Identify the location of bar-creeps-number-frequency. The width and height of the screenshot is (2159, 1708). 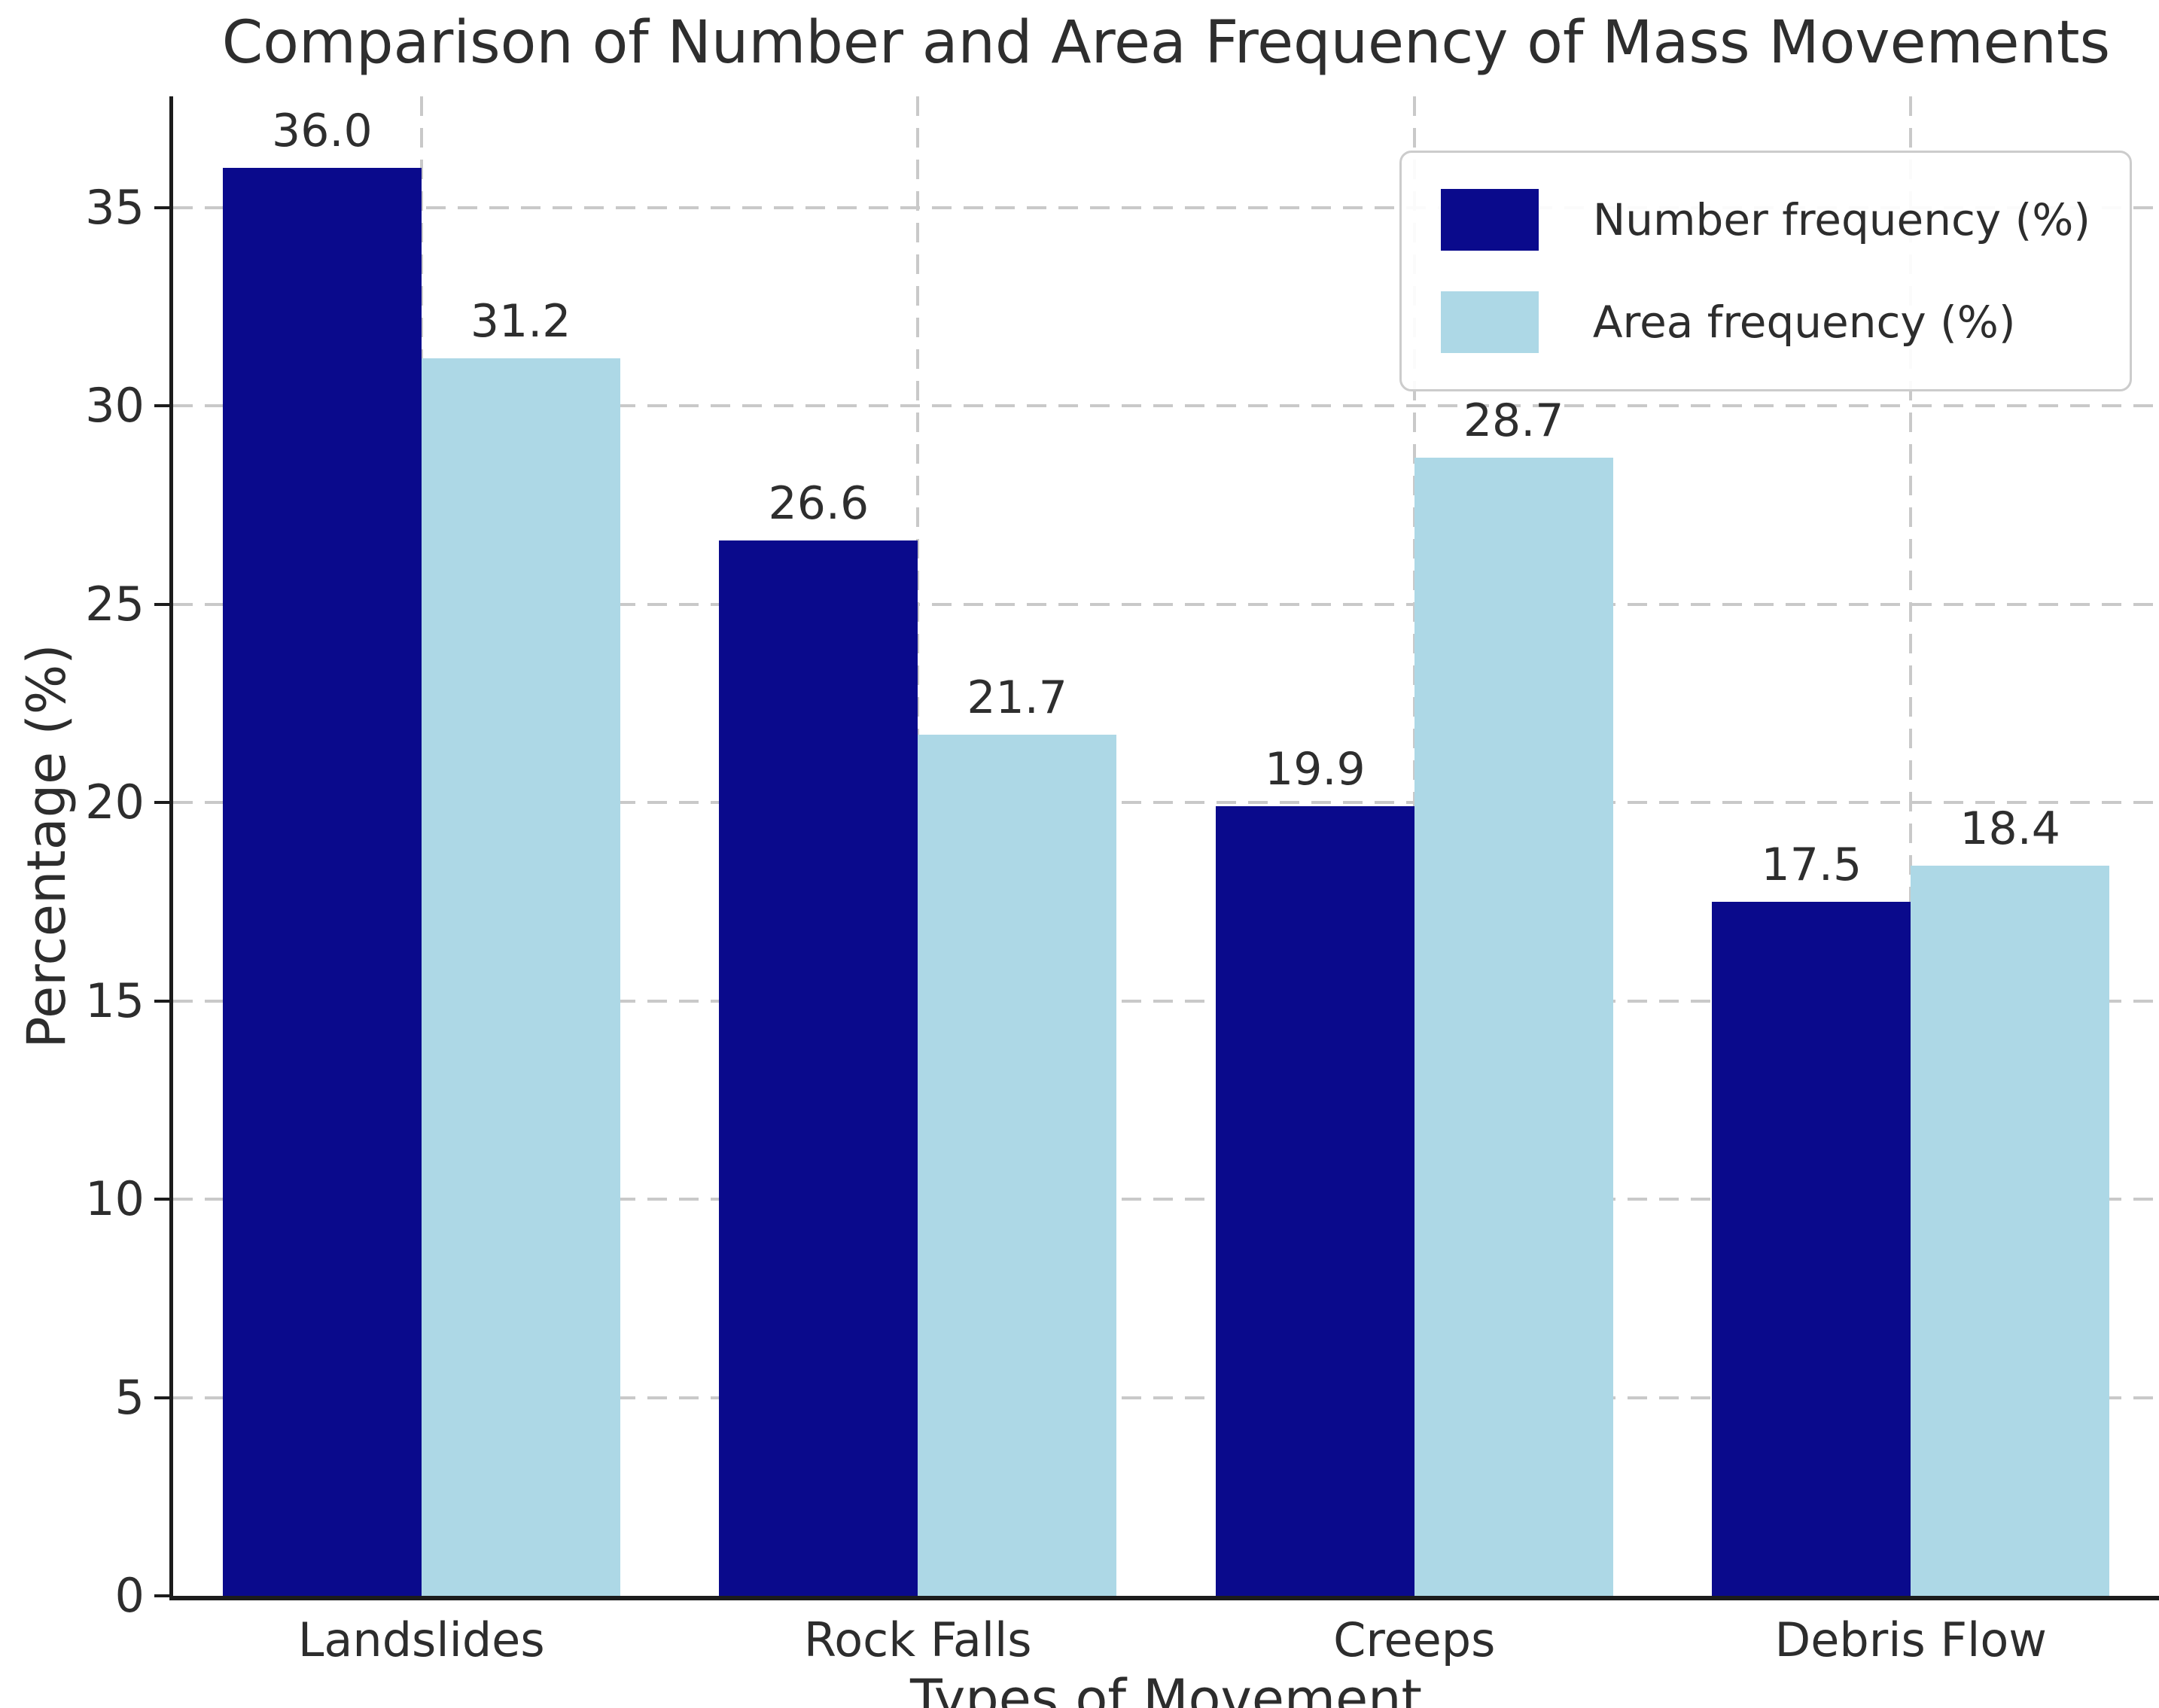
(1314, 1201).